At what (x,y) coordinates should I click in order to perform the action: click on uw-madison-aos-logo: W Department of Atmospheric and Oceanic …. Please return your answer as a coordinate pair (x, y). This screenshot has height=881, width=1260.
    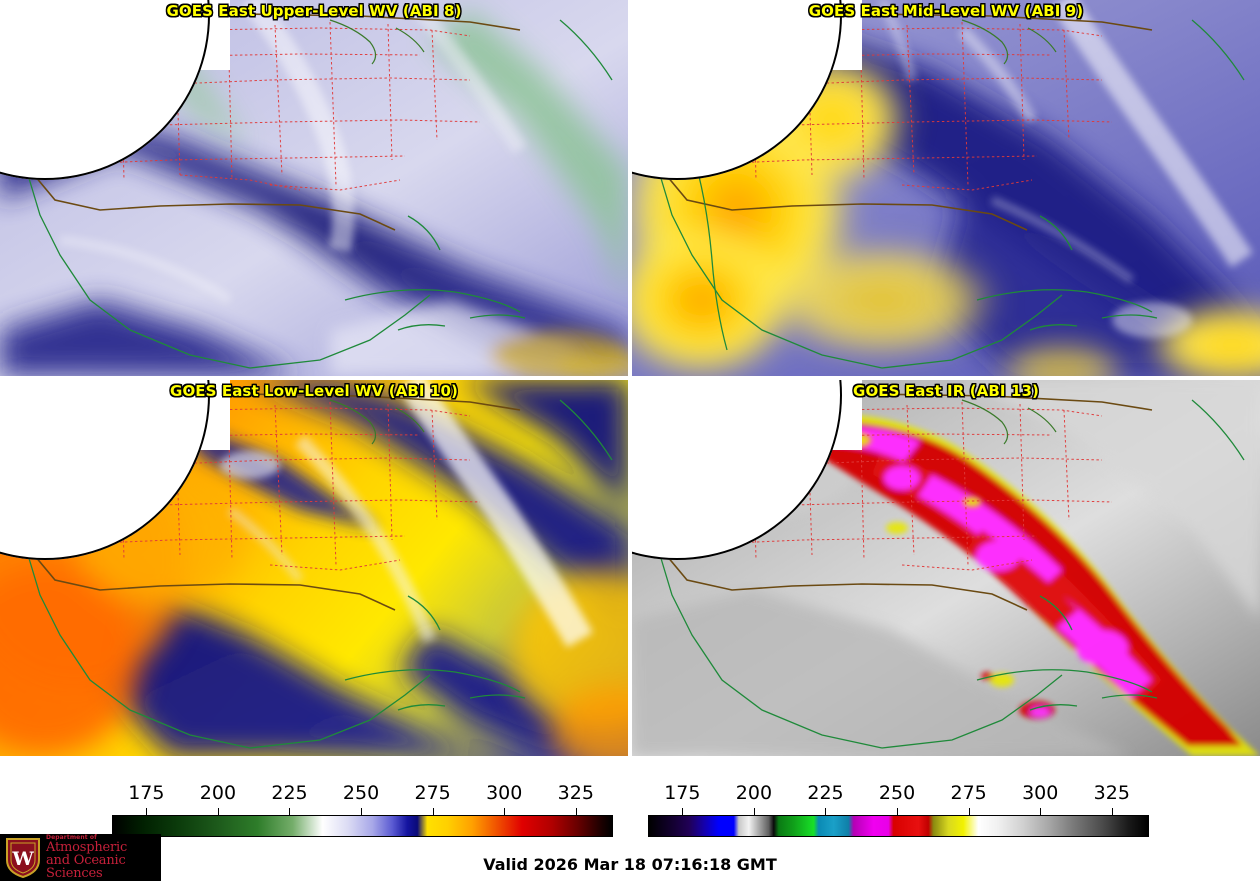
    Looking at the image, I should click on (80, 857).